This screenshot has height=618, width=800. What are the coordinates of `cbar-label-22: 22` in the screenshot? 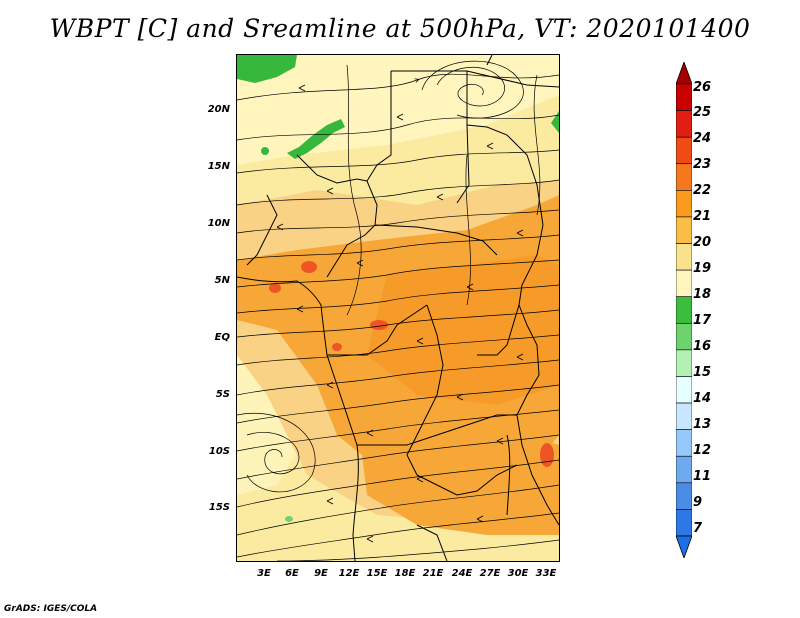 It's located at (702, 190).